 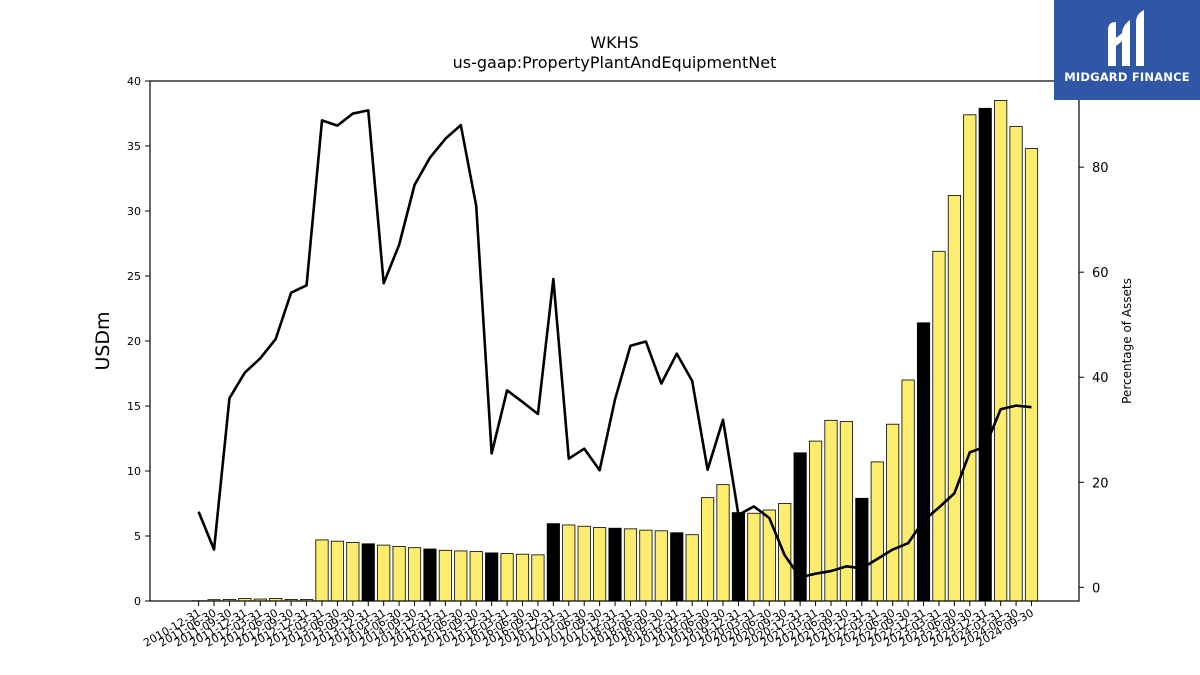 I want to click on chart-subtitle: us-gaap:PropertyPlantAndEquipmentNet, so click(x=615, y=62).